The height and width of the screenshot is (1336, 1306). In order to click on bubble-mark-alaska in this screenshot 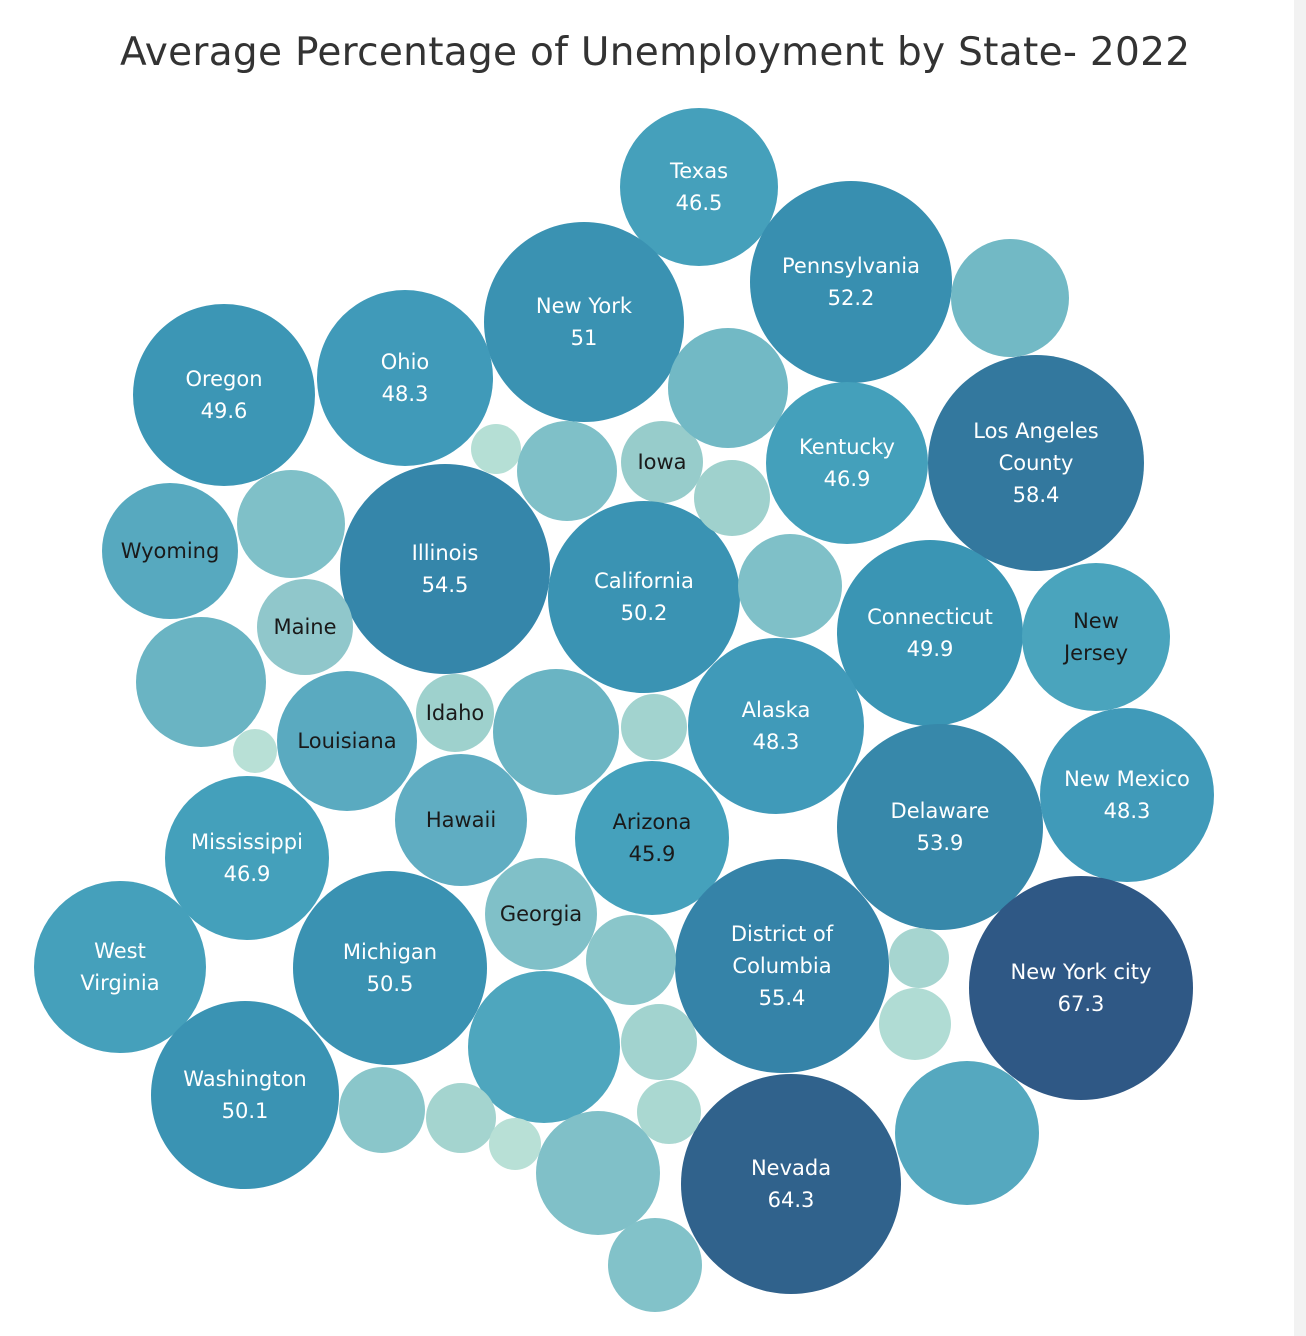, I will do `click(776, 726)`.